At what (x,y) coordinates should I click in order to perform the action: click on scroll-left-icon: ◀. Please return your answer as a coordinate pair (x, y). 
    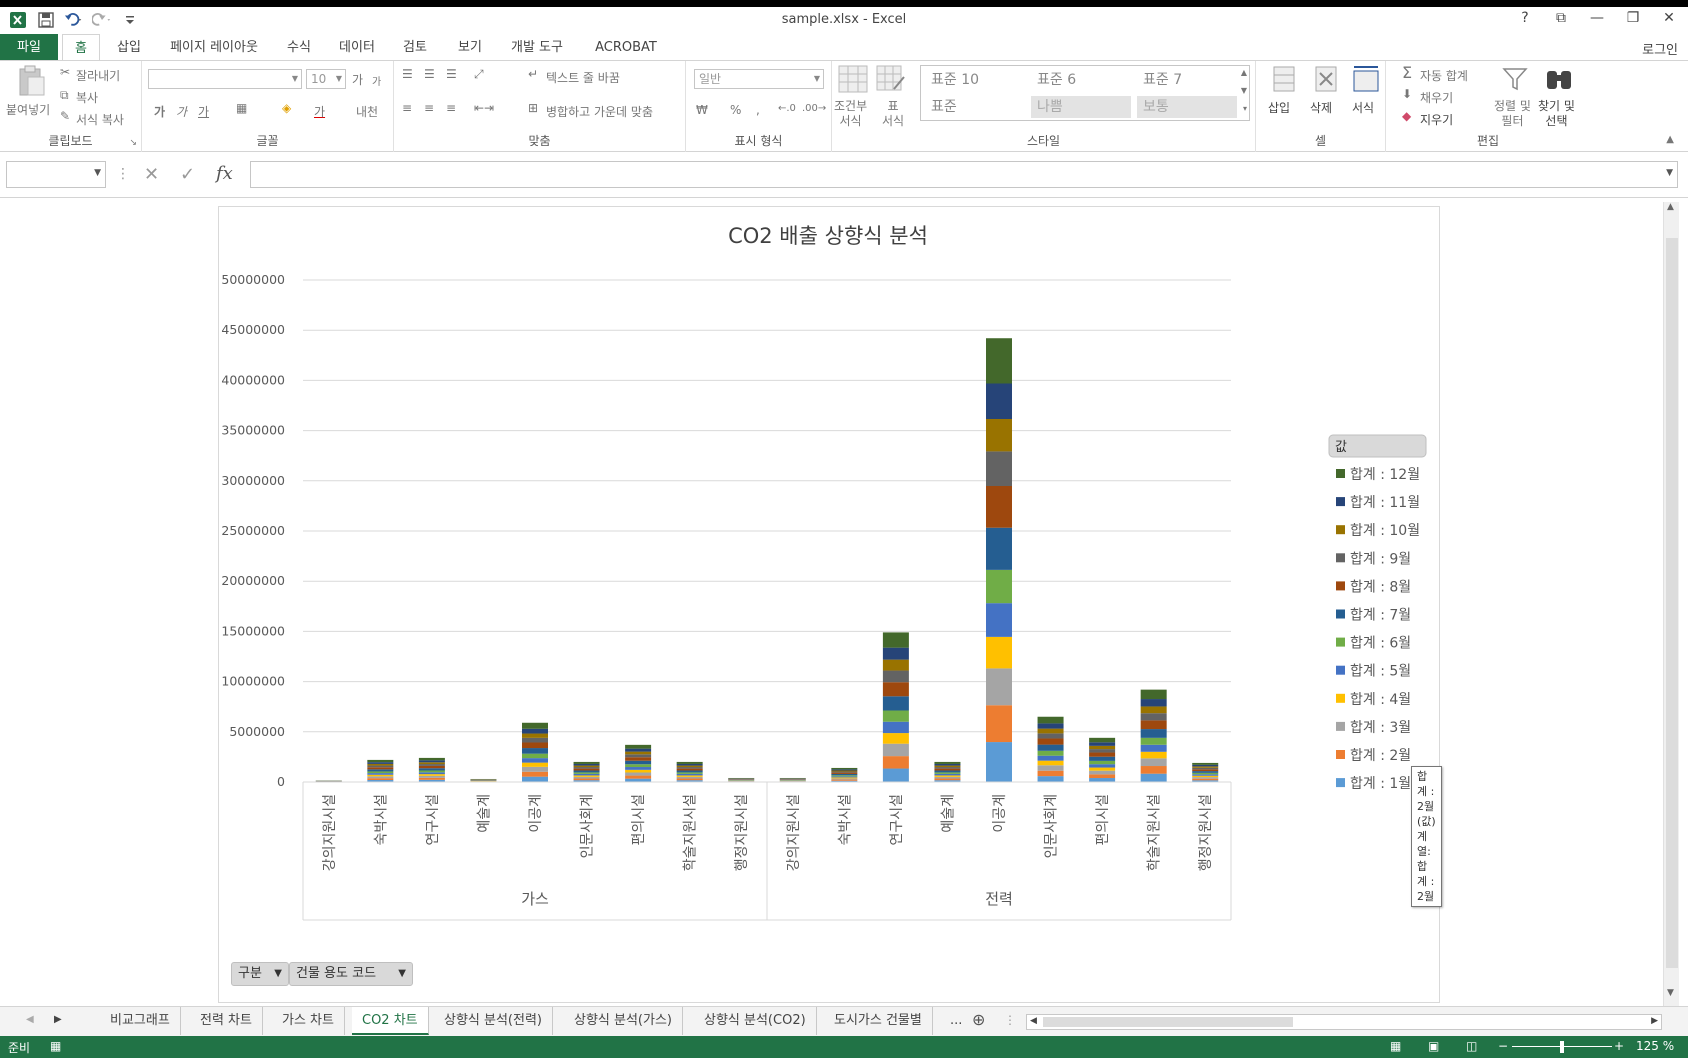
    Looking at the image, I should click on (1033, 1021).